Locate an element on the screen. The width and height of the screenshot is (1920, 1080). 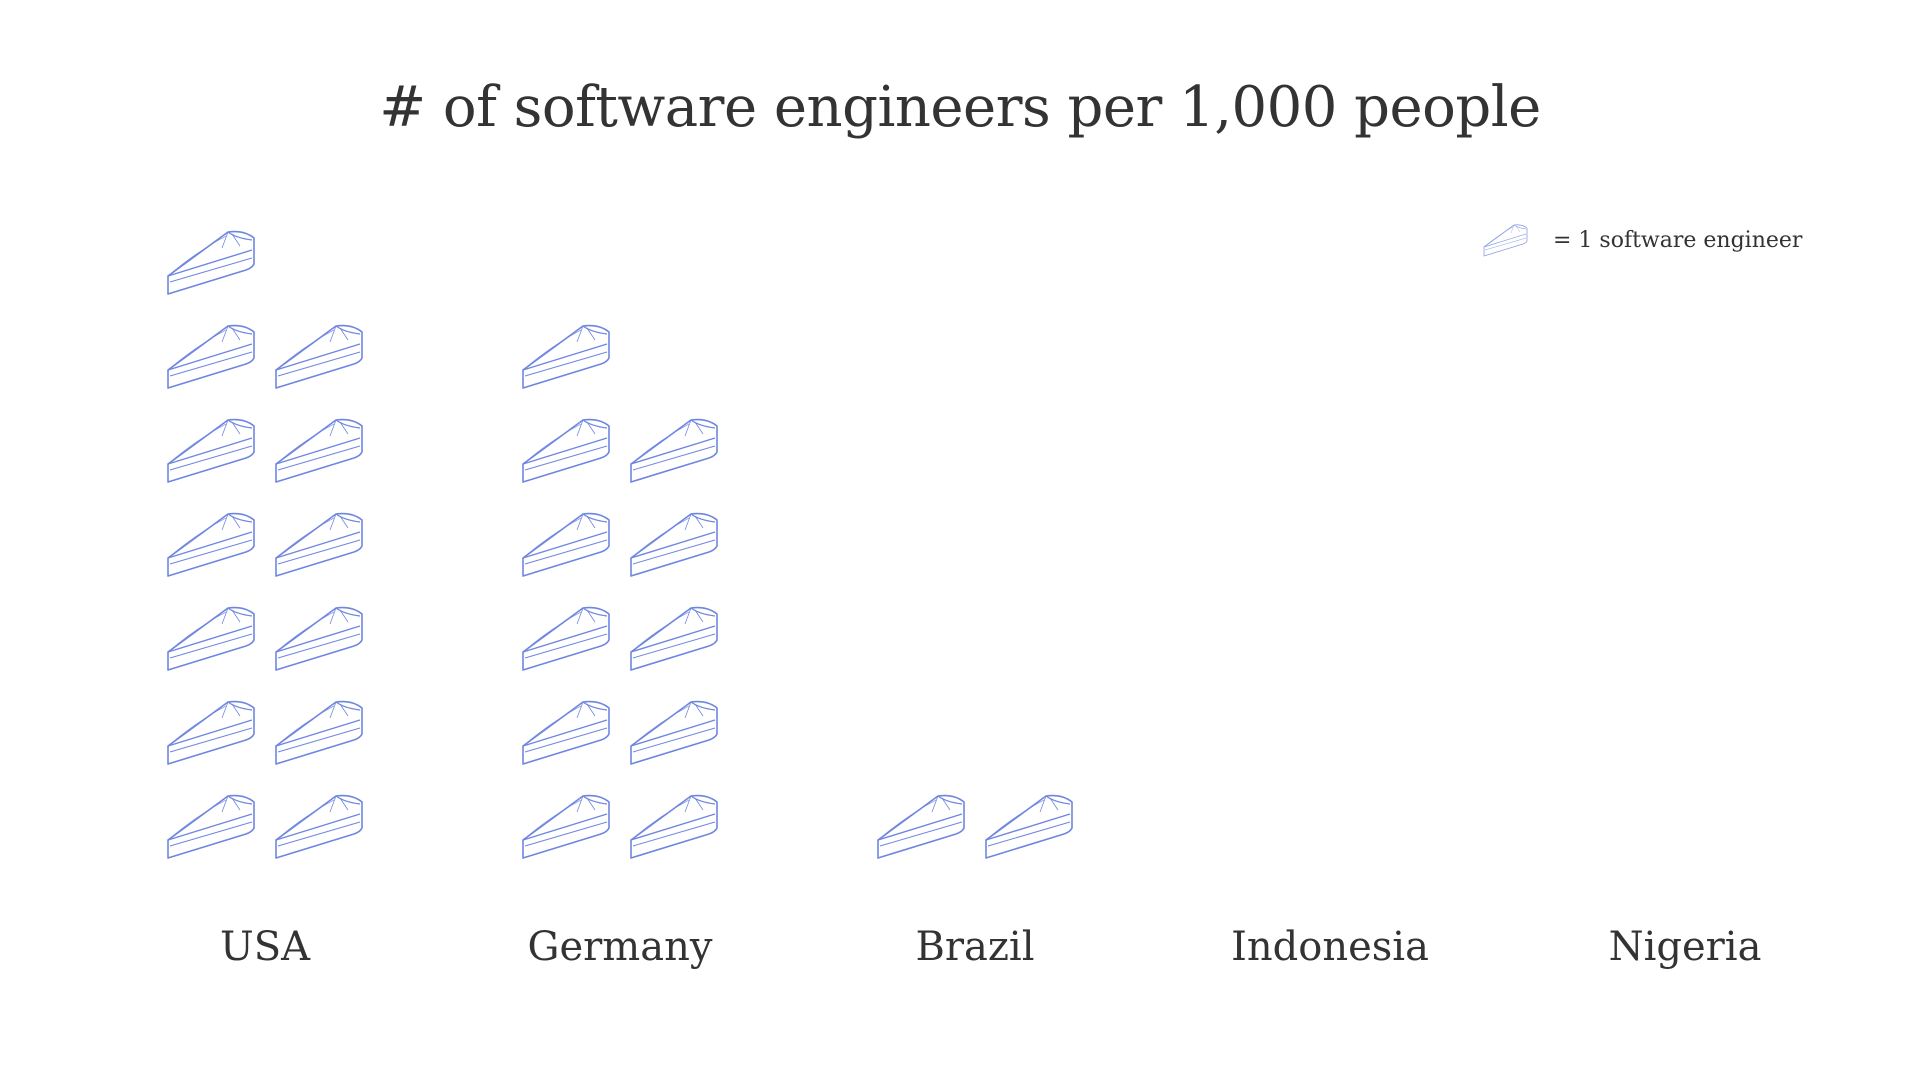
legend-pie-slice-icon is located at coordinates (1505, 240).